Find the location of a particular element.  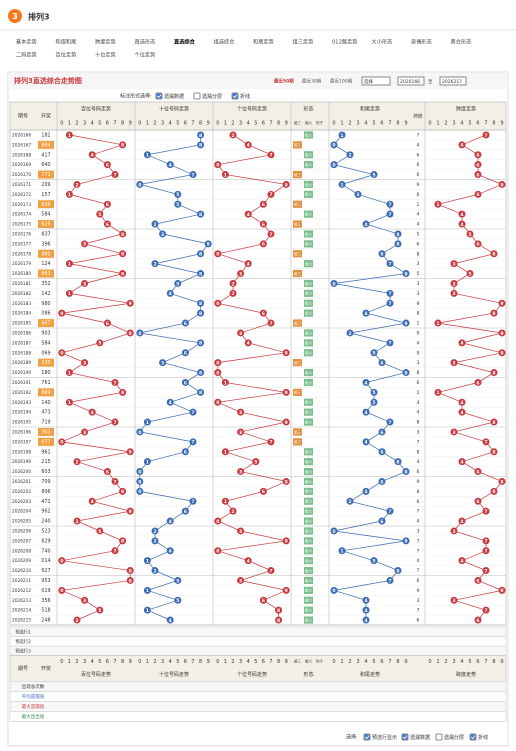

nav-link: 百位走势 is located at coordinates (66, 55).